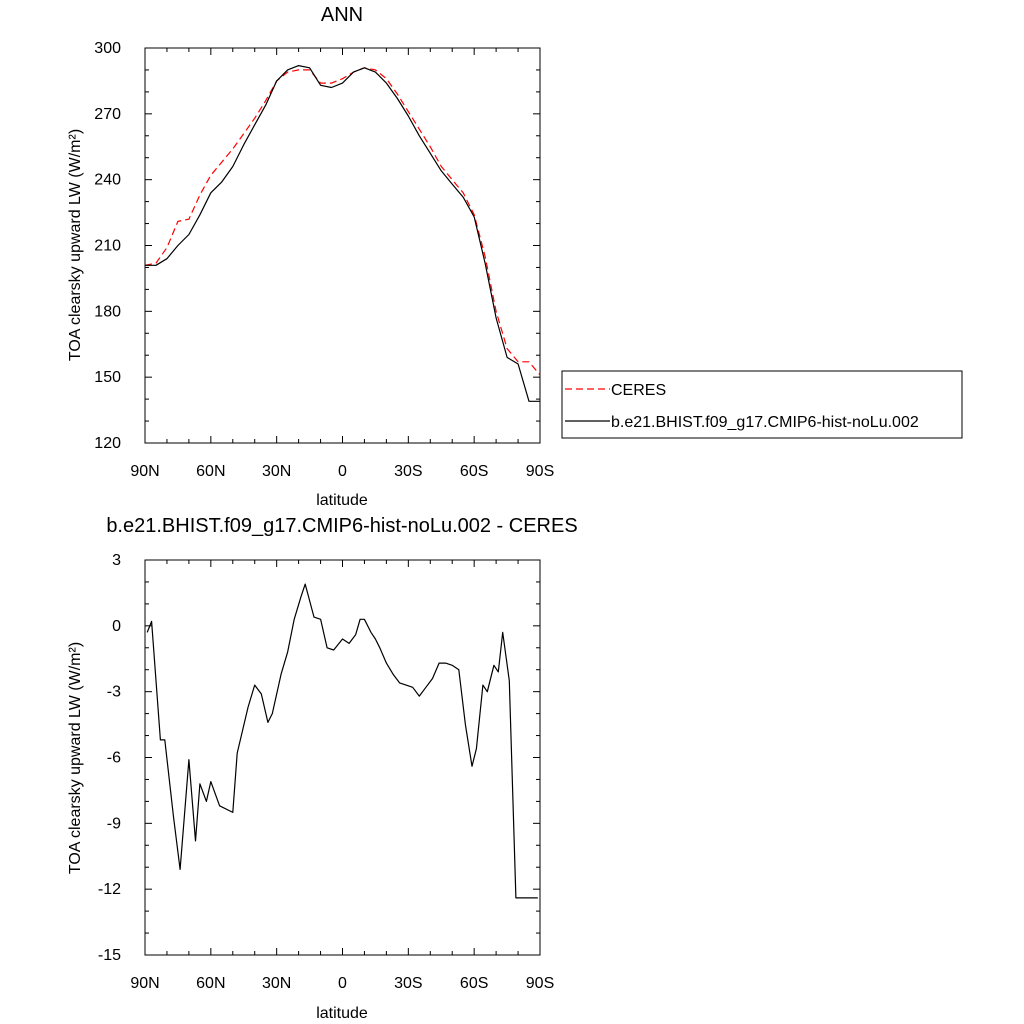 The width and height of the screenshot is (1024, 1024). What do you see at coordinates (342, 500) in the screenshot?
I see `top-x-axis-label: latitude` at bounding box center [342, 500].